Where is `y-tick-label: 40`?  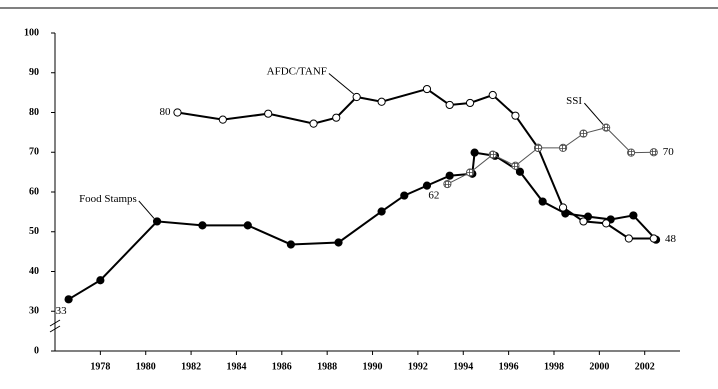 y-tick-label: 40 is located at coordinates (34, 271).